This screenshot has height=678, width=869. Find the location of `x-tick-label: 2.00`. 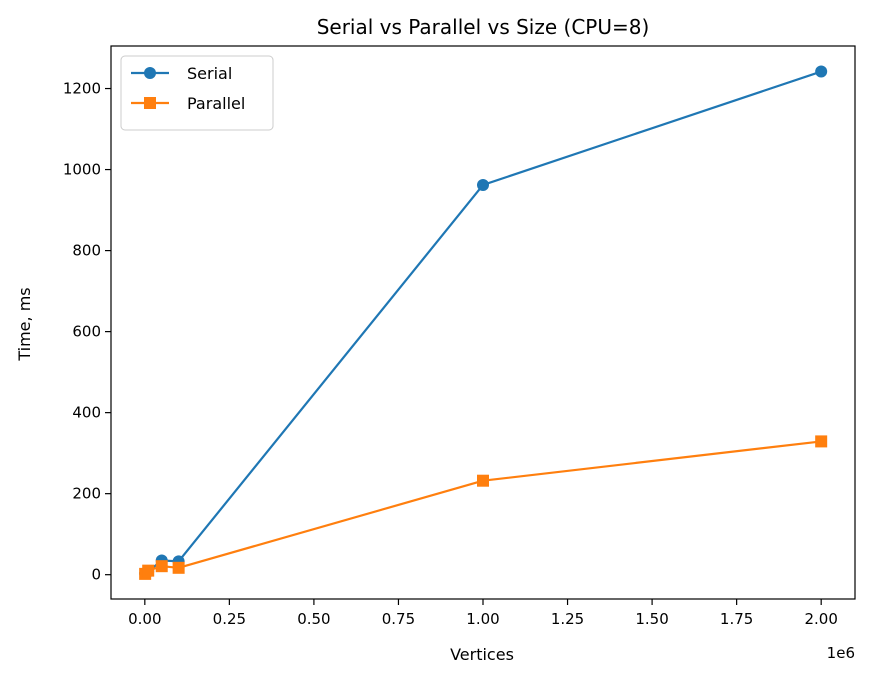

x-tick-label: 2.00 is located at coordinates (820, 619).